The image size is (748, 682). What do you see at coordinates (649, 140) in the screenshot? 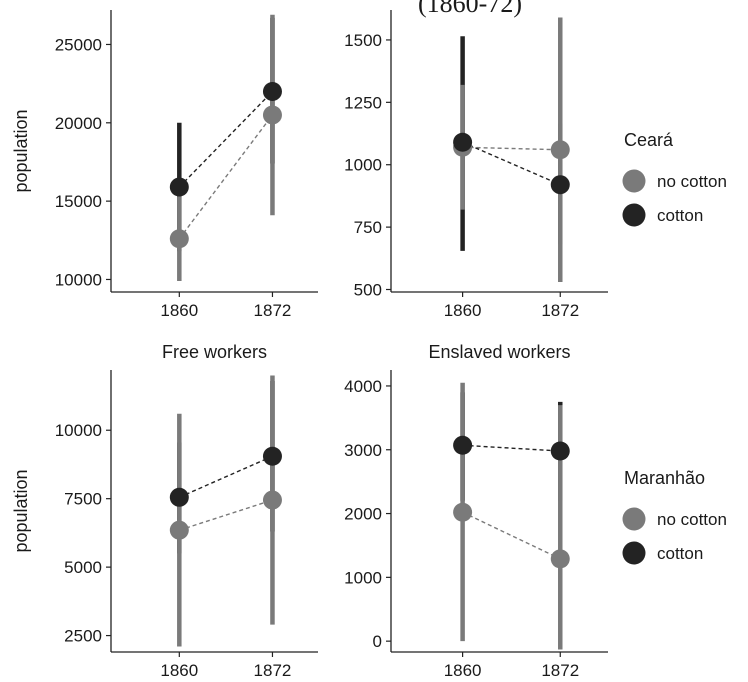
I see `legend-title: Ceará` at bounding box center [649, 140].